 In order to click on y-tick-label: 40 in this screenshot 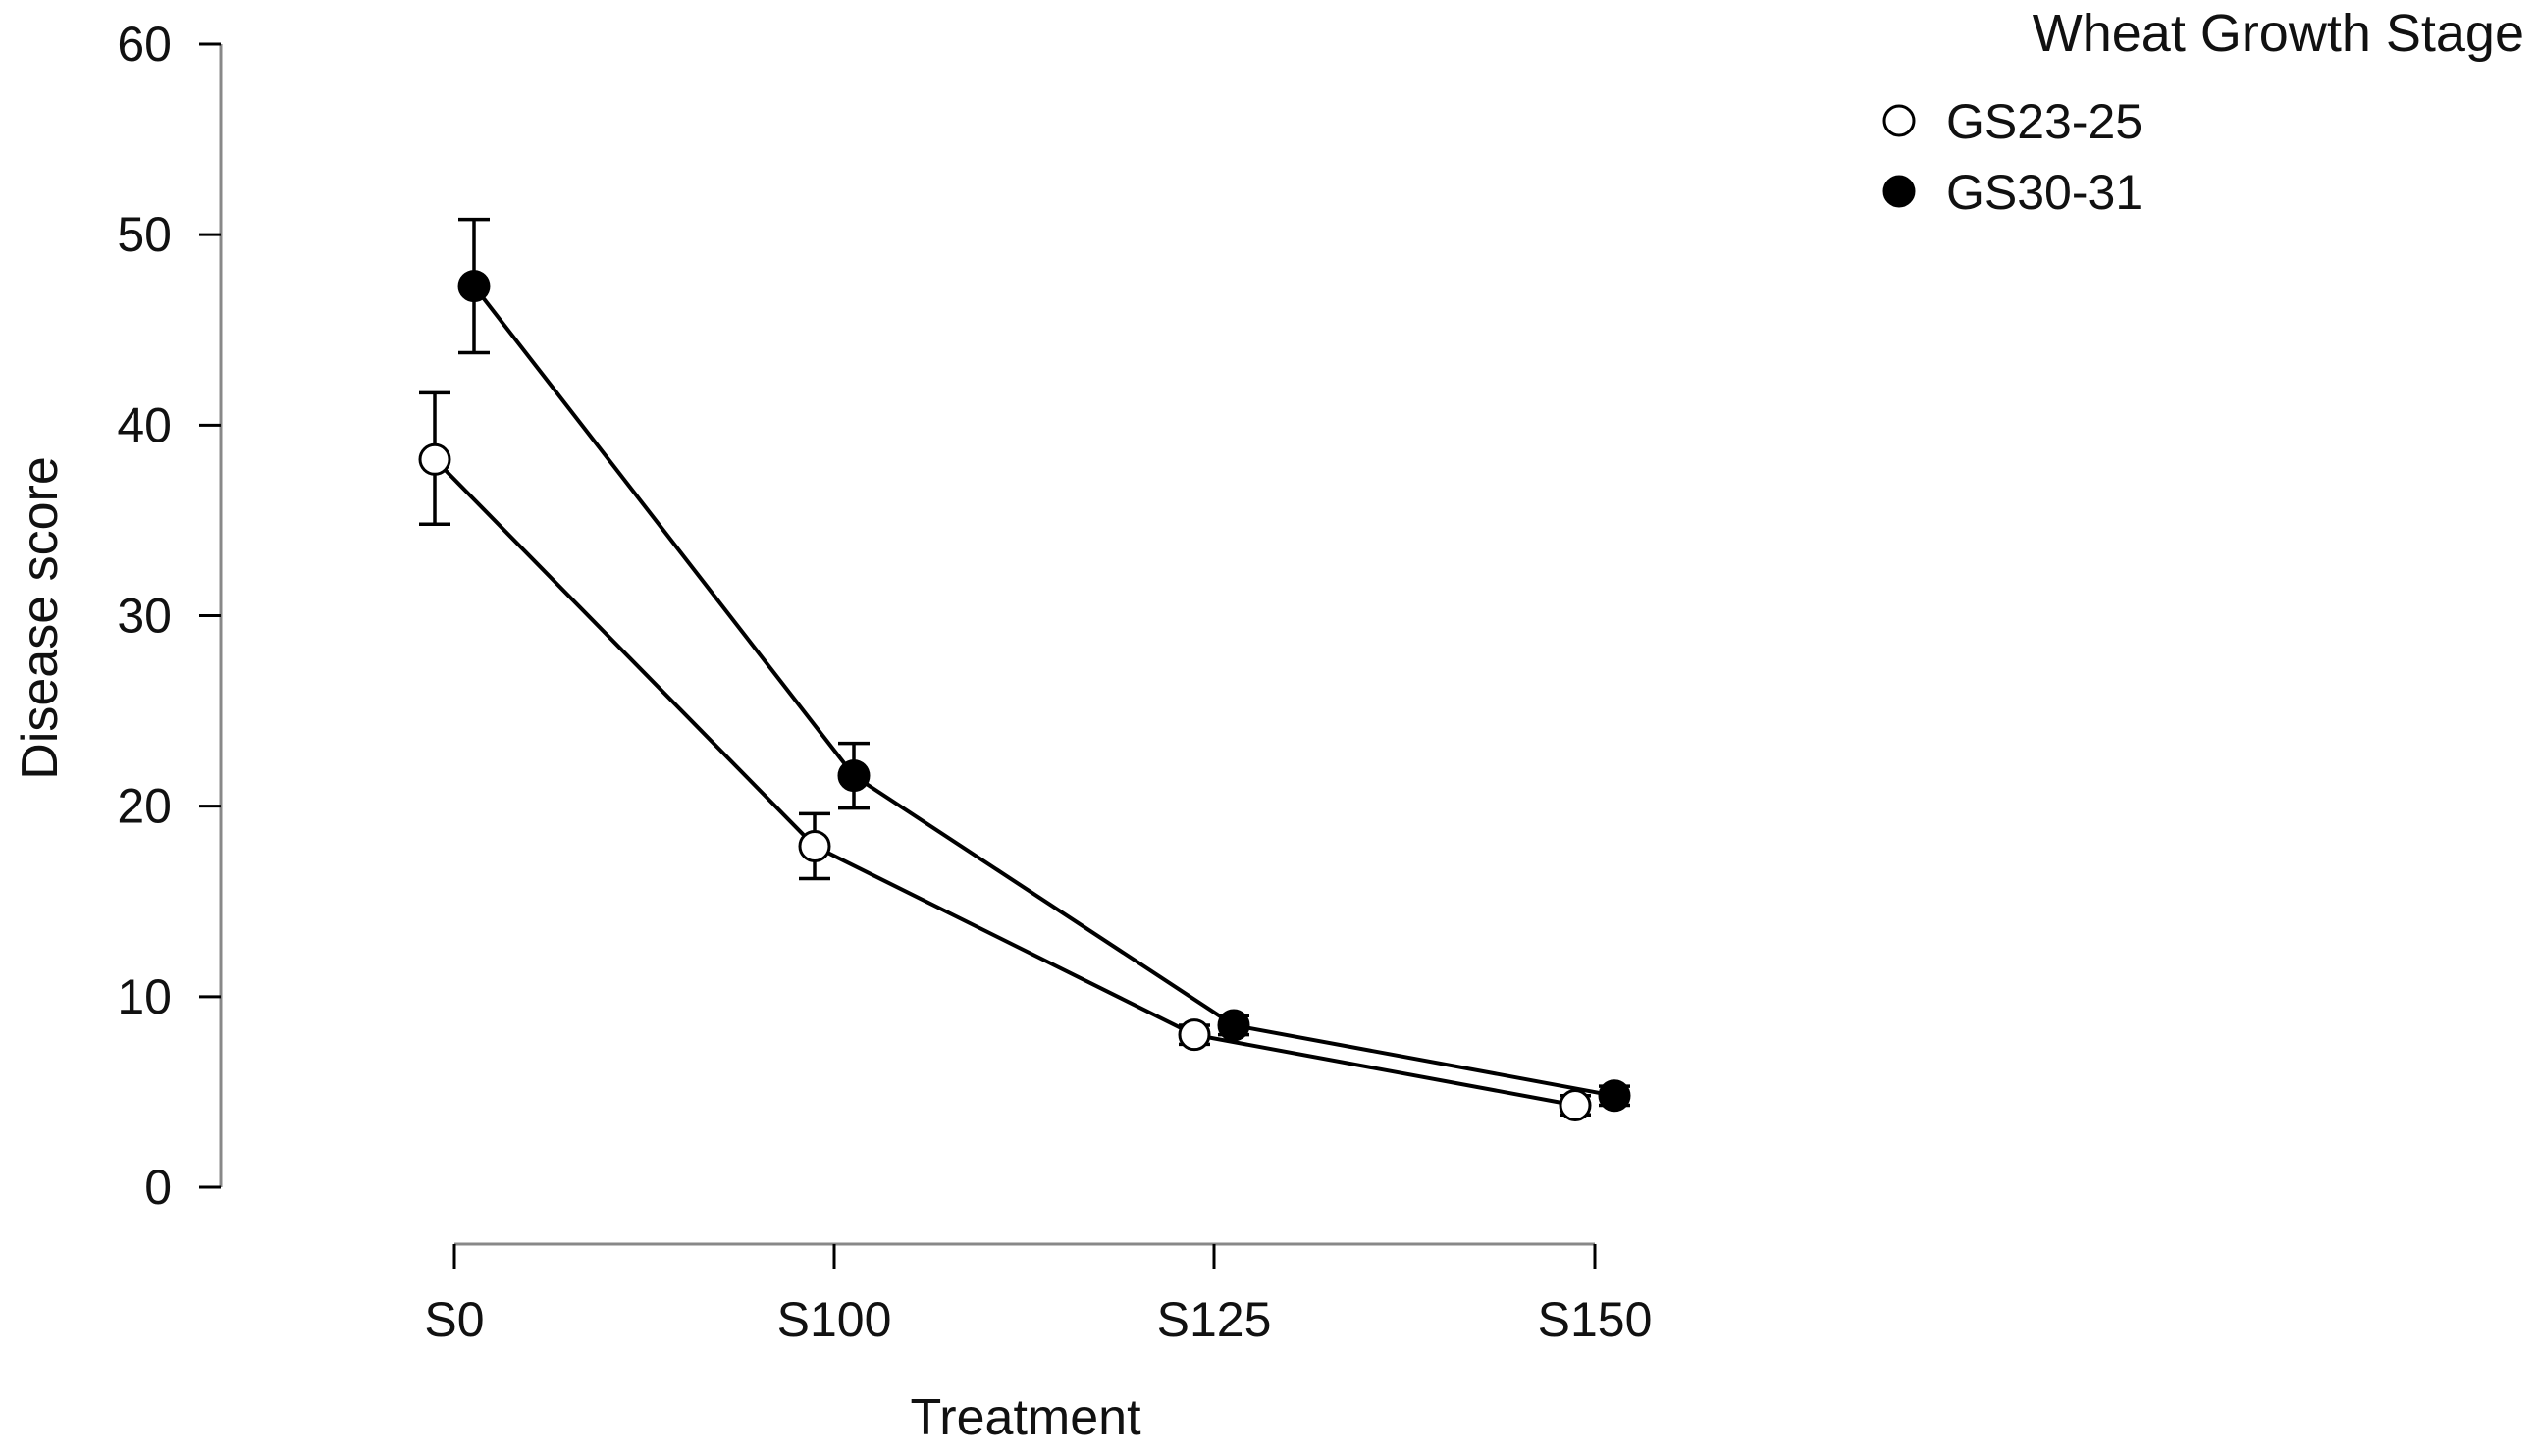, I will do `click(144, 424)`.